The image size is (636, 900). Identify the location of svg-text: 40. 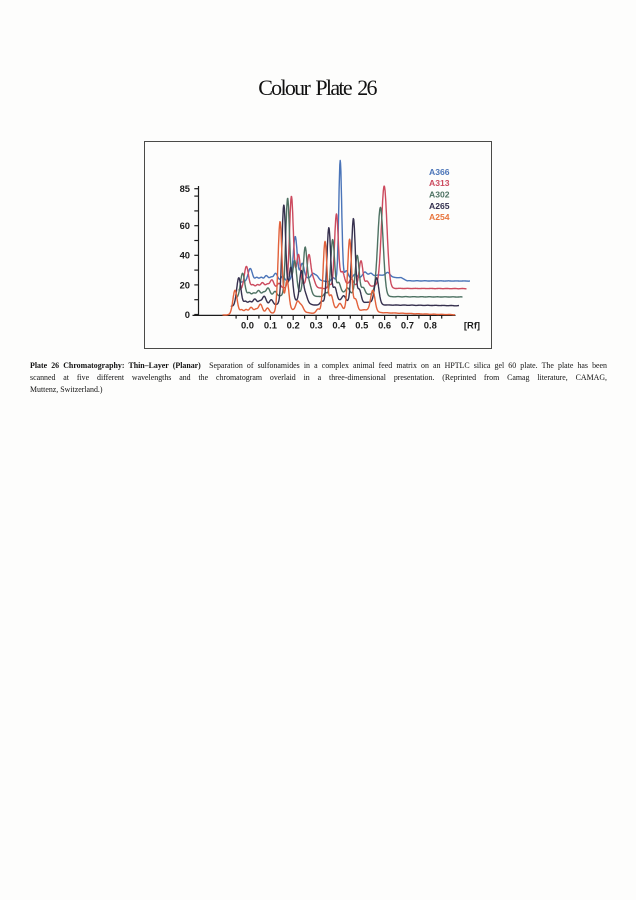
(185, 255).